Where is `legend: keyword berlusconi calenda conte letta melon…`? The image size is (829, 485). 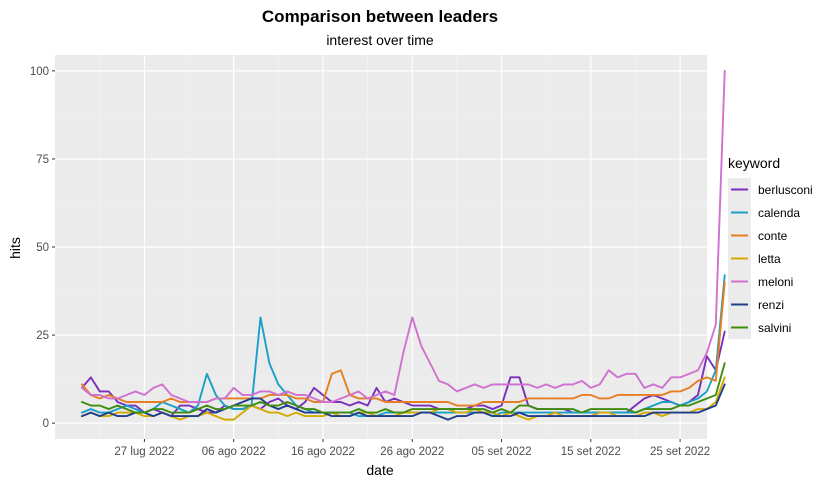 legend: keyword berlusconi calenda conte letta melon… is located at coordinates (770, 247).